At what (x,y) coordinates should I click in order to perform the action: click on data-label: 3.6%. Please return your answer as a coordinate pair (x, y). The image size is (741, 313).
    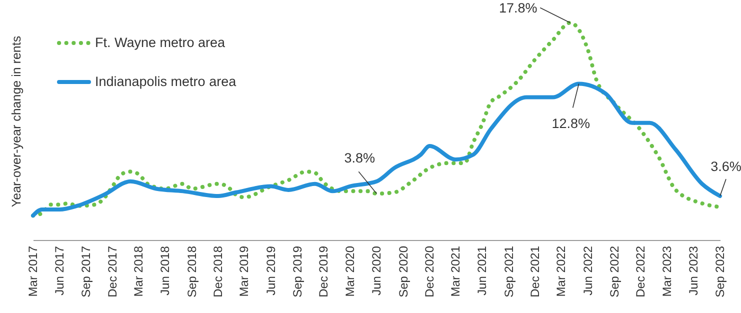
    Looking at the image, I should click on (725, 166).